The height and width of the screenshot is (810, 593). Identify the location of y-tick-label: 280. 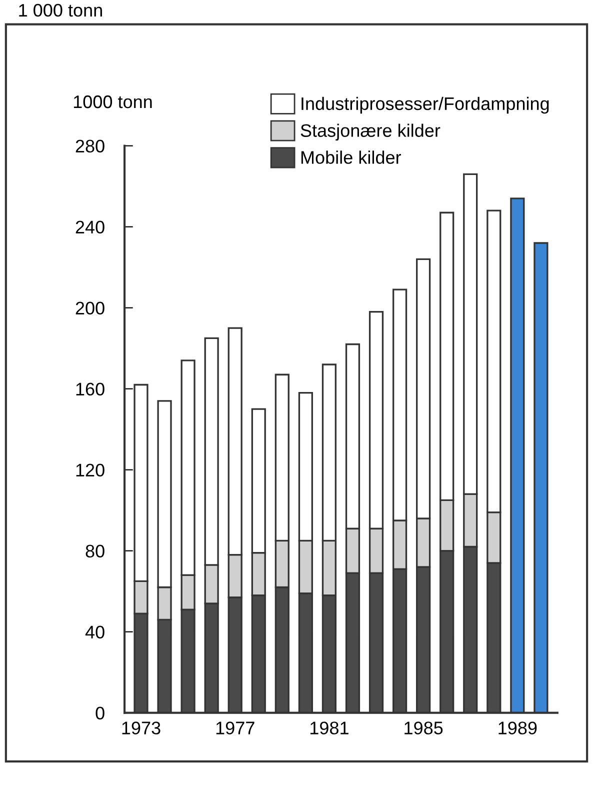
(90, 146).